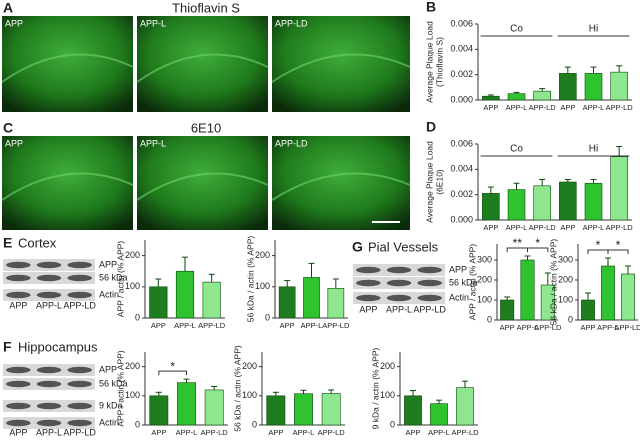 This screenshot has height=443, width=640. I want to click on y-tick-label: 0.000, so click(461, 99).